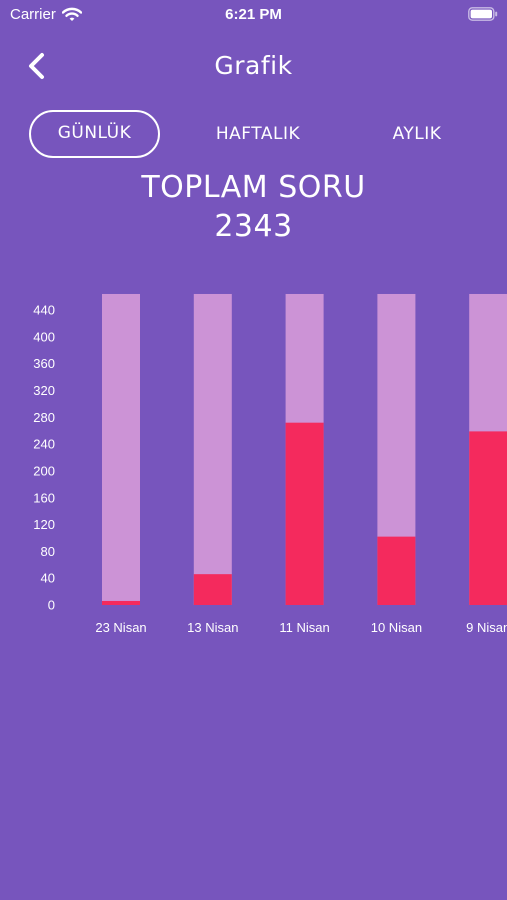  I want to click on period-tabs: GÜNLÜK HAFTALIK AYLIK, so click(253, 136).